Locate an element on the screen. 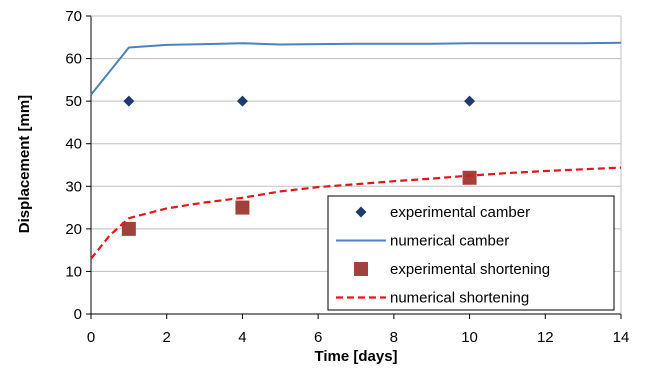  y-tick-label: 30 is located at coordinates (73, 186).